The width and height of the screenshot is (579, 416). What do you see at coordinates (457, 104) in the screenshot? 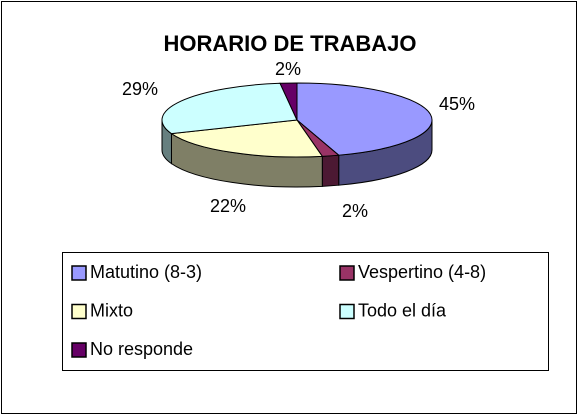
I see `data-label: 45%` at bounding box center [457, 104].